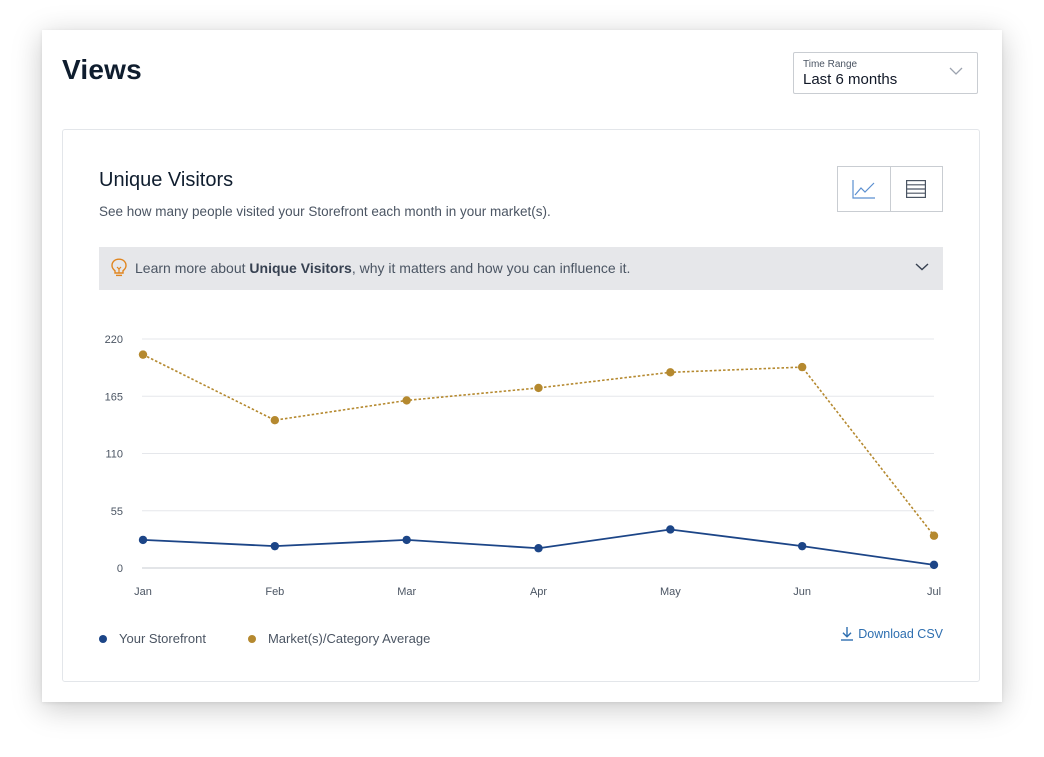 Image resolution: width=1044 pixels, height=757 pixels. I want to click on legend-dot-average, so click(251, 638).